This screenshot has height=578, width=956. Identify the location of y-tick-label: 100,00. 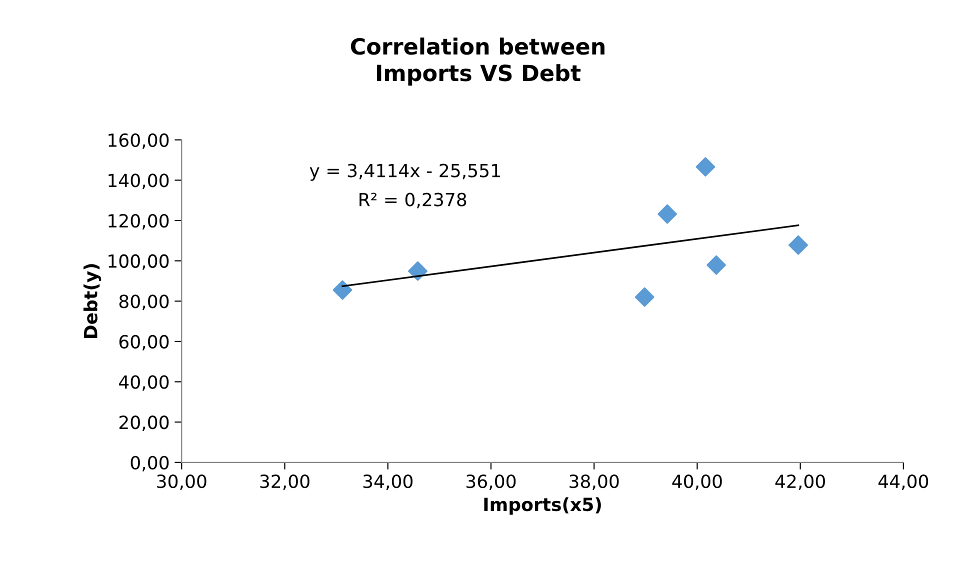
(138, 262).